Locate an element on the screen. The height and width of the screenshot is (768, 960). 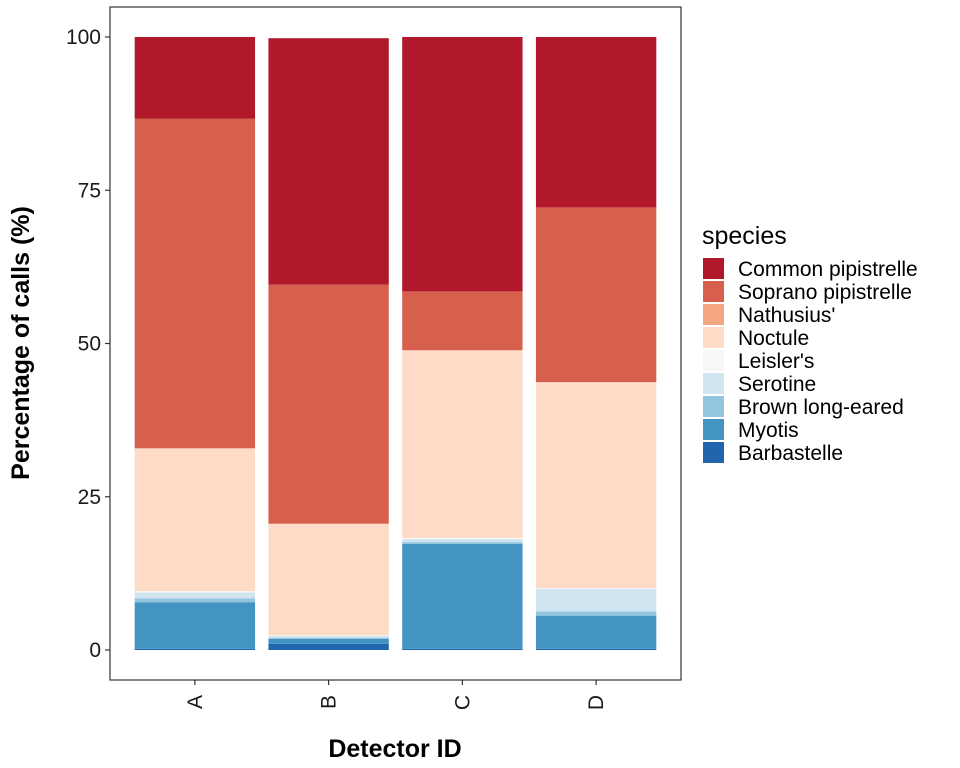
bar-segment-D-brown-long-eared is located at coordinates (596, 613).